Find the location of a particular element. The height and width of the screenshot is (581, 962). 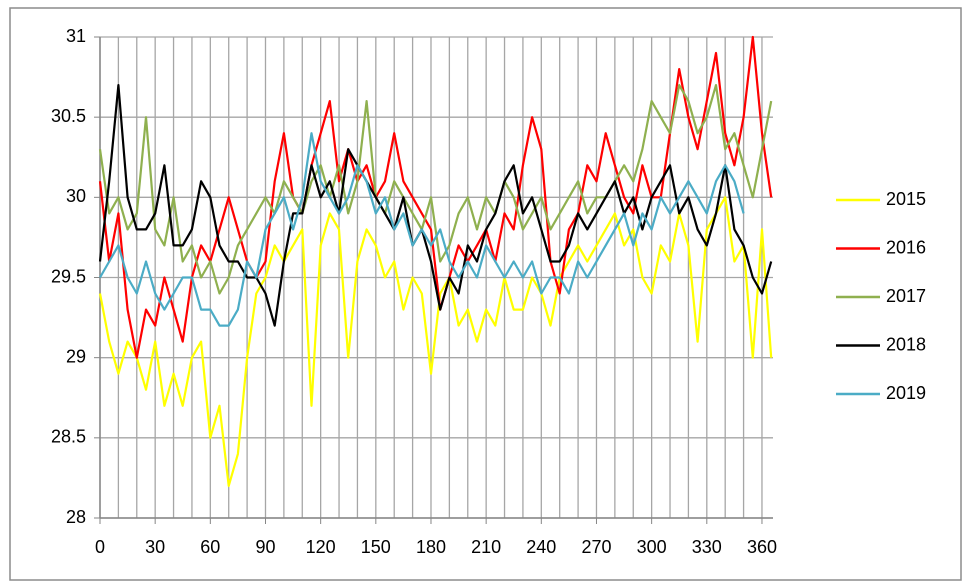

y-tick-label: 28 is located at coordinates (76, 517).